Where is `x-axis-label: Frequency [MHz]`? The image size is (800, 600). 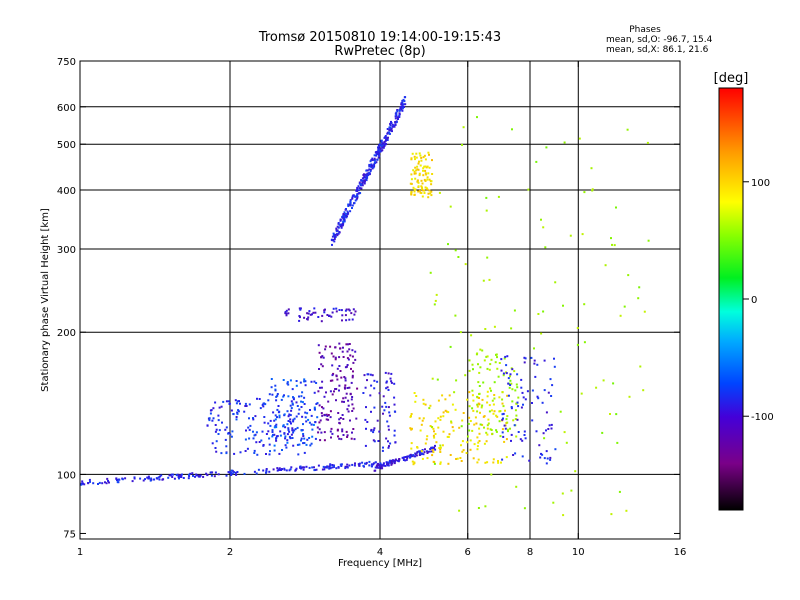 x-axis-label: Frequency [MHz] is located at coordinates (380, 563).